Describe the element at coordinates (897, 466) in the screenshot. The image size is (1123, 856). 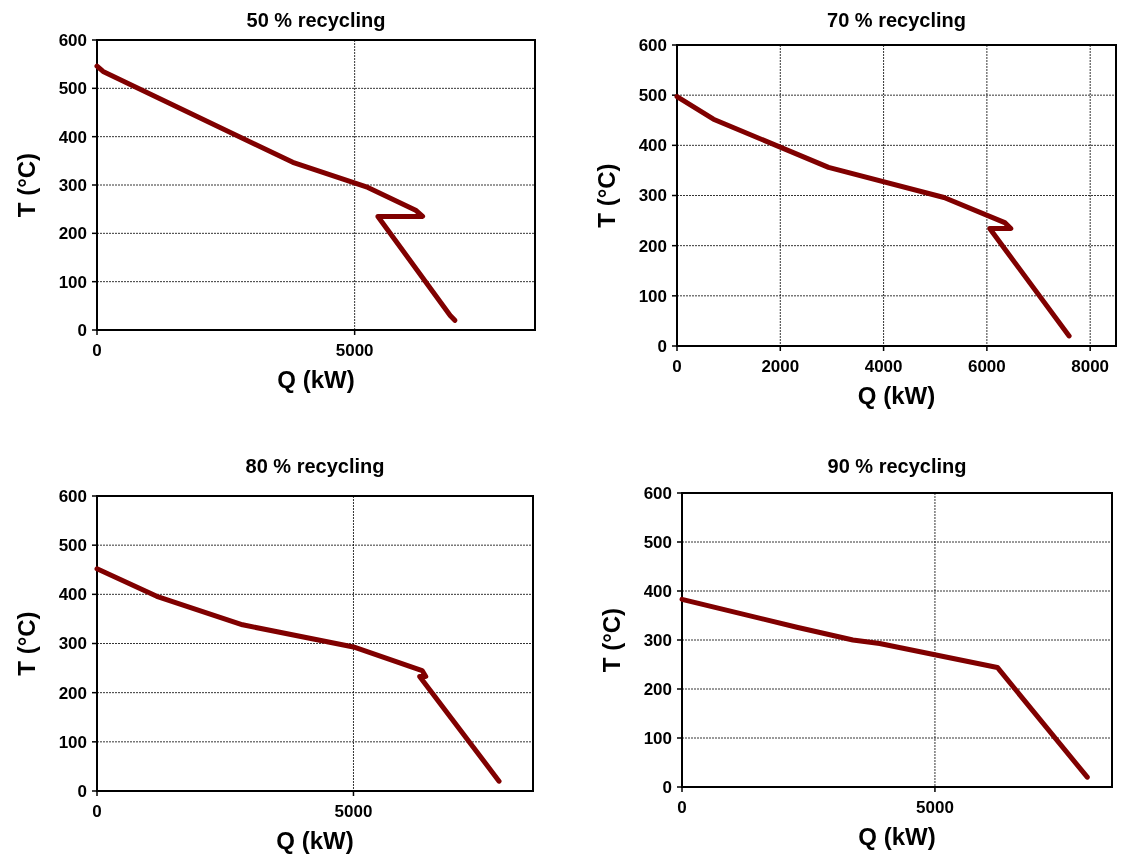
I see `chart-title: 90 % recycling` at that location.